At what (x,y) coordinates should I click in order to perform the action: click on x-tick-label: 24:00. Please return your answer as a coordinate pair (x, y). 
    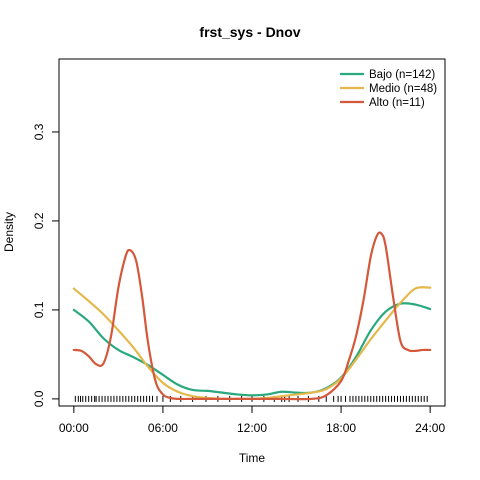
    Looking at the image, I should click on (430, 428).